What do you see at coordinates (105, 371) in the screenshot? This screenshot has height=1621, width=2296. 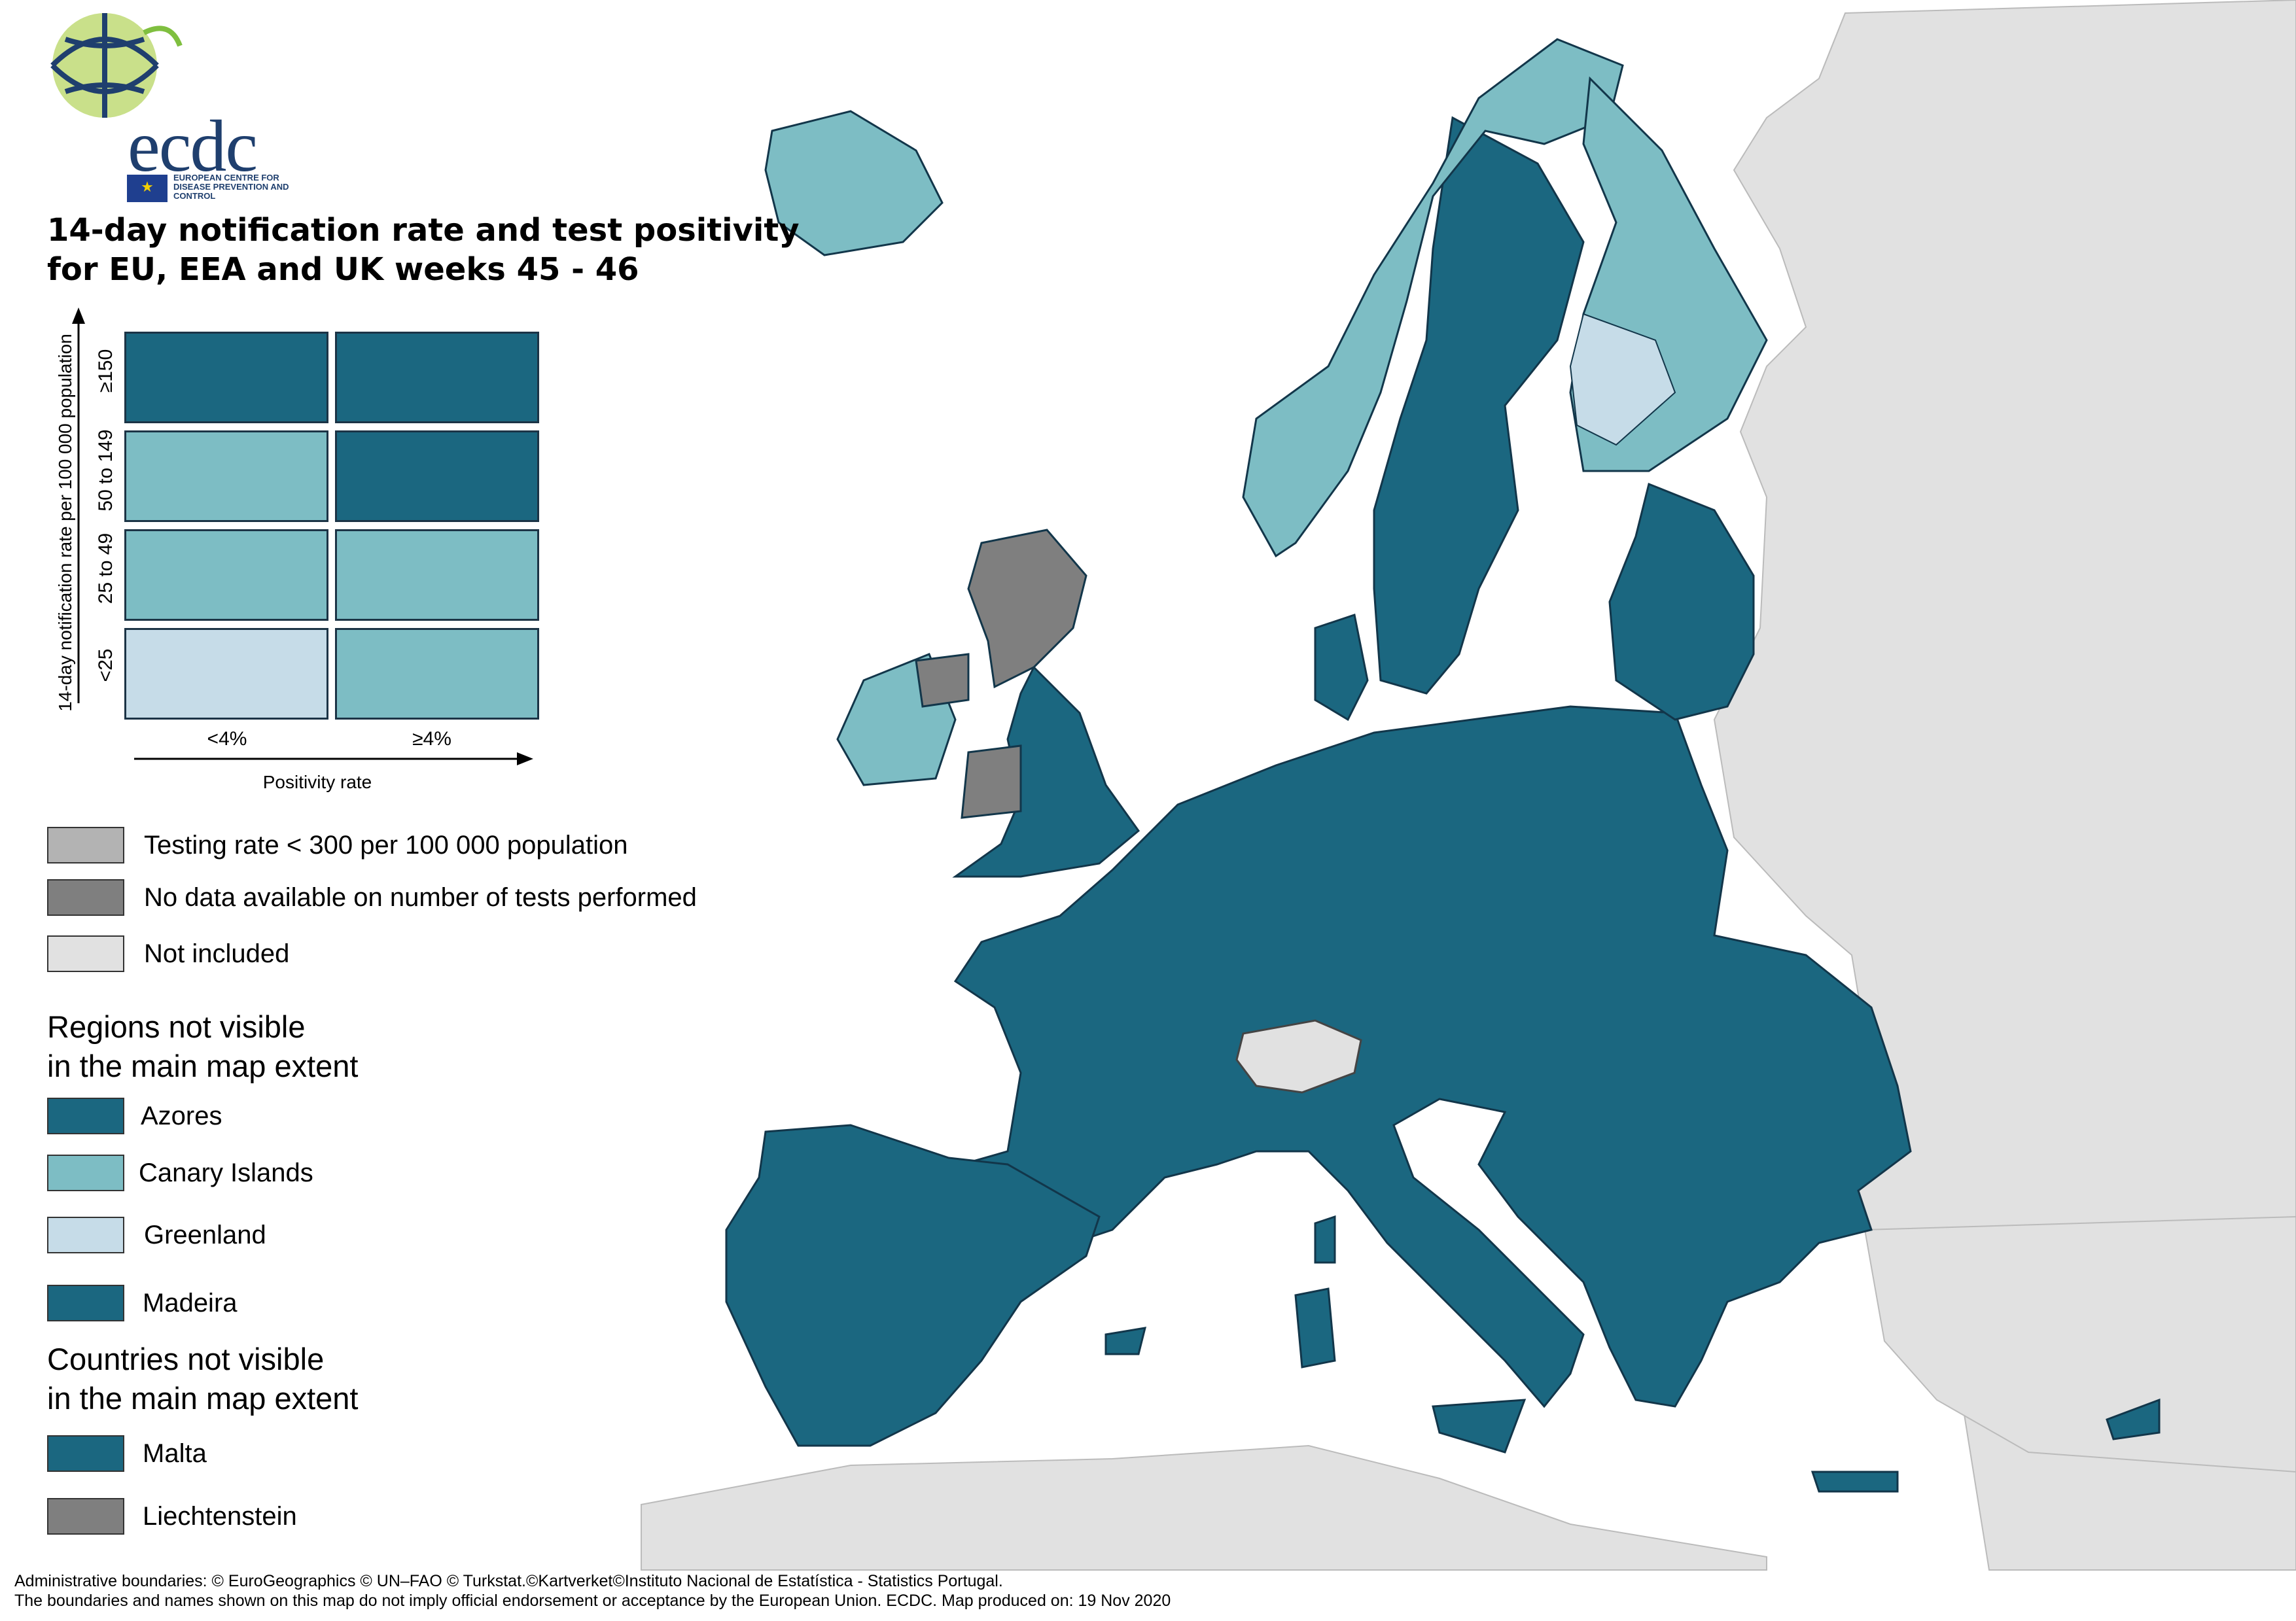 I see `matrix-row-label: ≥150` at bounding box center [105, 371].